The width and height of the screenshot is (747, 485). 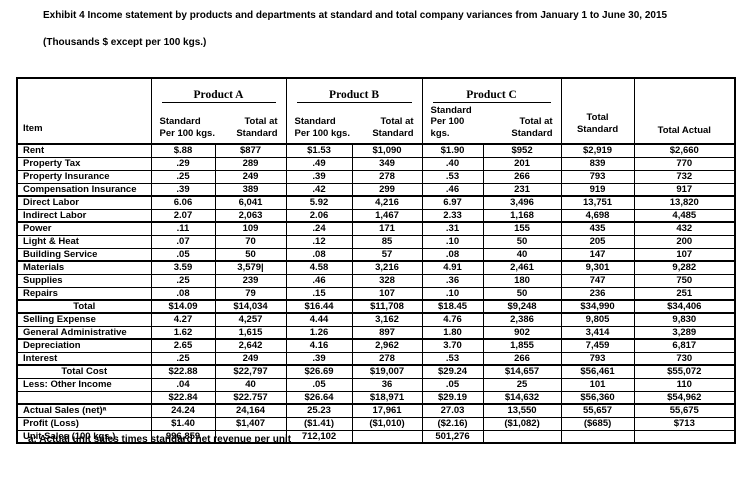 What do you see at coordinates (218, 96) in the screenshot?
I see `product-a-label: Product A` at bounding box center [218, 96].